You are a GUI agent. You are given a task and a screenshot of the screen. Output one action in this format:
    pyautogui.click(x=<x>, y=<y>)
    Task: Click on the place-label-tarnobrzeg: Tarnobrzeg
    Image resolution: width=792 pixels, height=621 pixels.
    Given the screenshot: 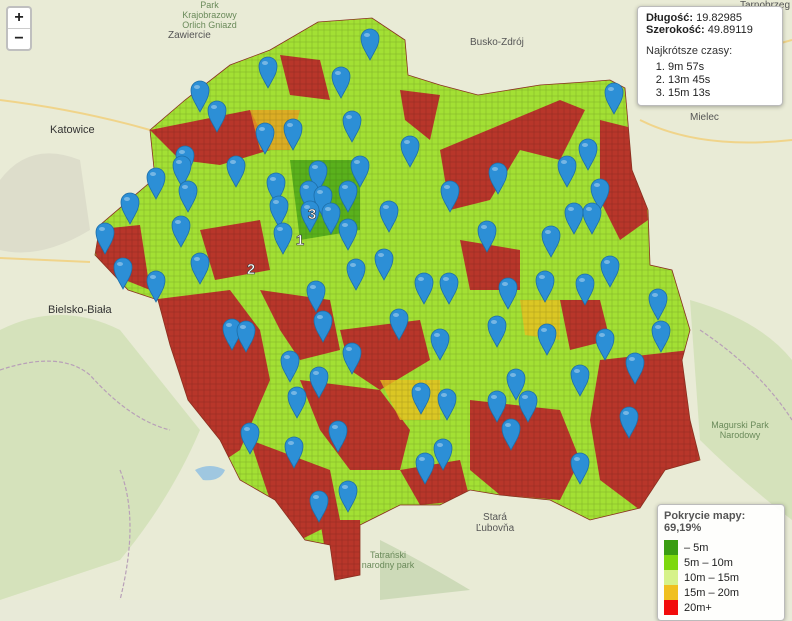 What is the action you would take?
    pyautogui.click(x=765, y=5)
    